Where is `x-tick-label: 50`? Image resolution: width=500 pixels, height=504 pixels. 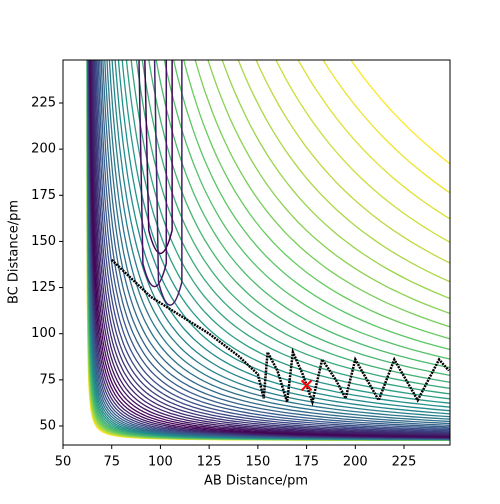
x-tick-label: 50 is located at coordinates (63, 462).